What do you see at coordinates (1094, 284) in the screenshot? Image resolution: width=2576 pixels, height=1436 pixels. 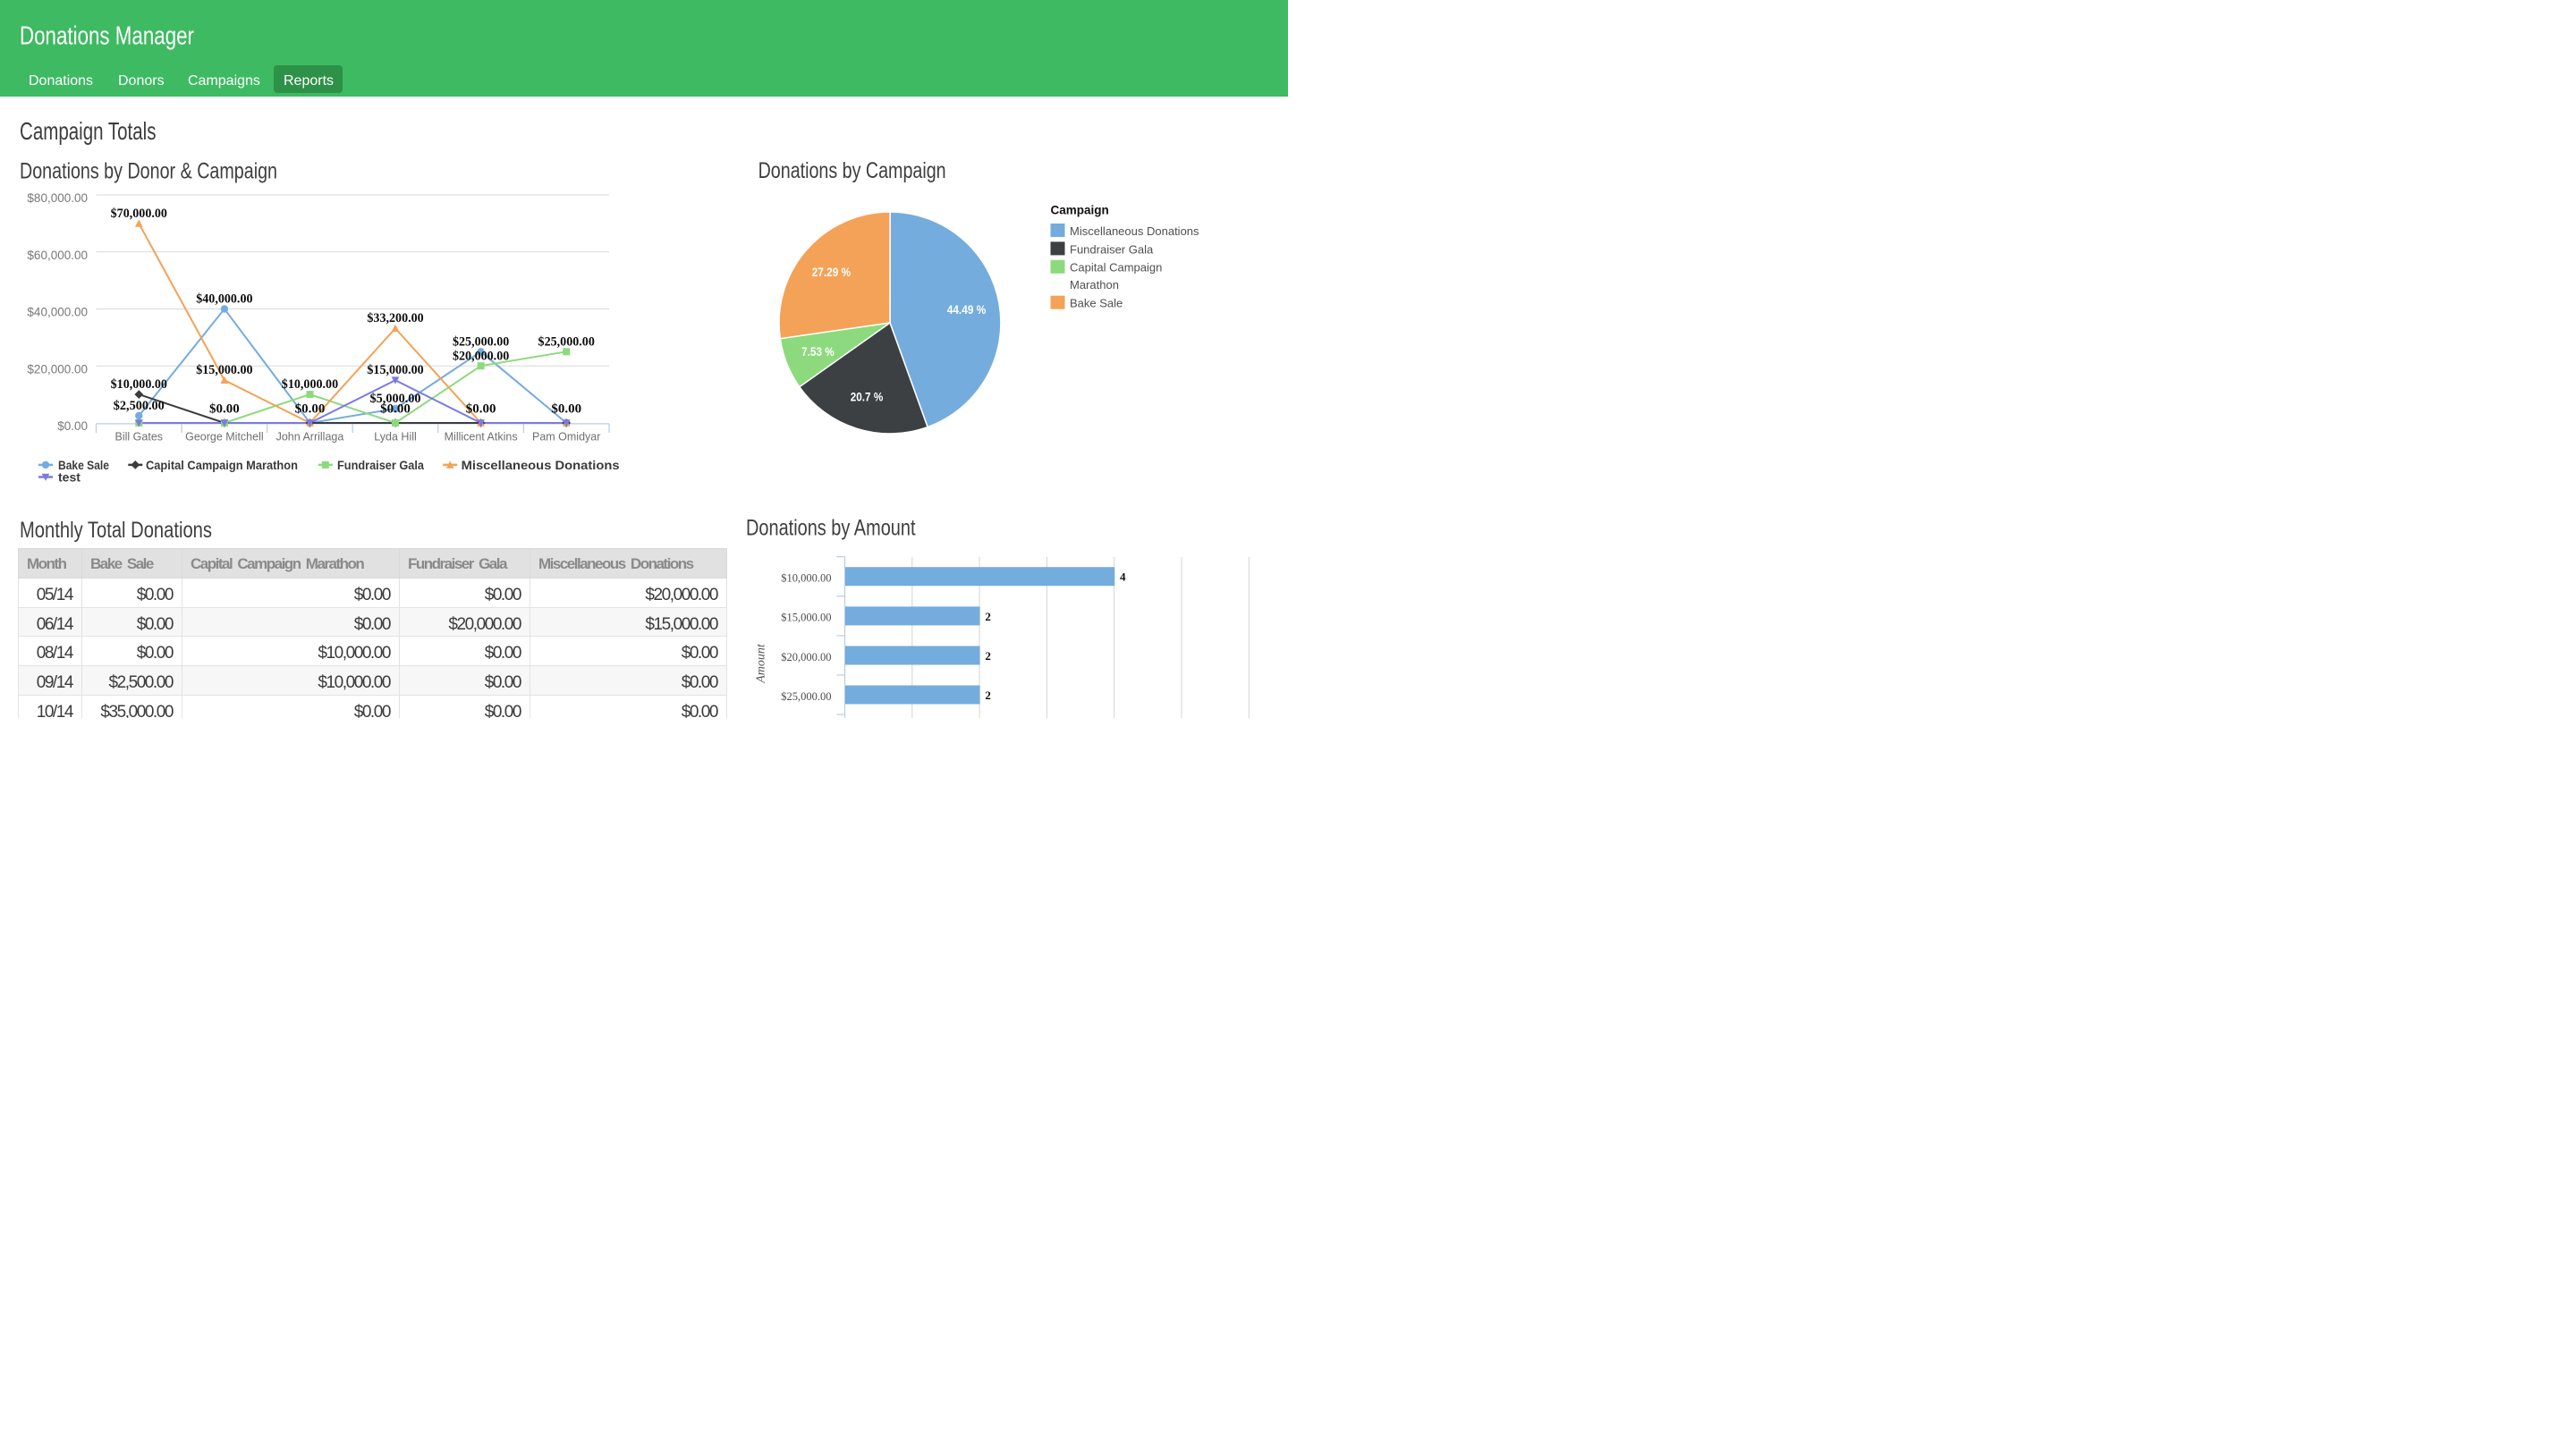 I see `svg-text: Marathon` at bounding box center [1094, 284].